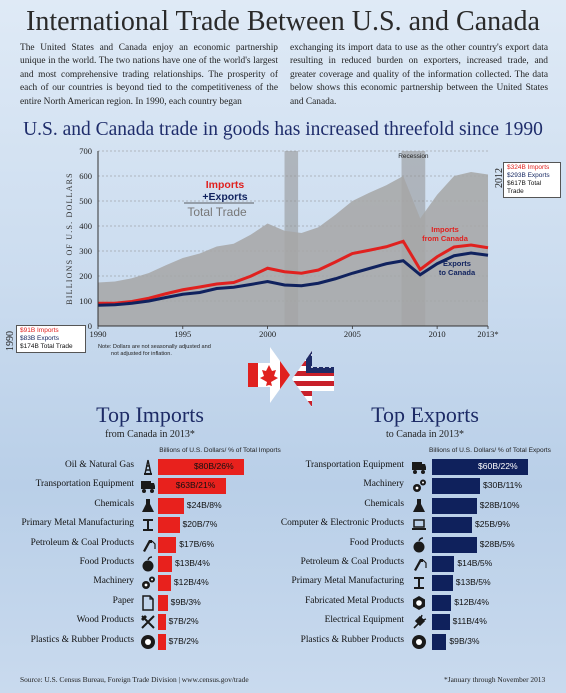 This screenshot has width=566, height=693. I want to click on export-row: Transportation Equipment $60B/22%, so click(283, 467).